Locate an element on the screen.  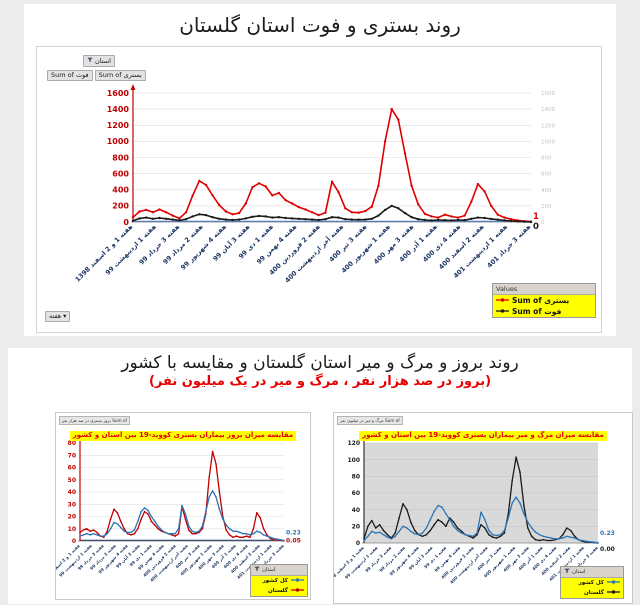
page-title: روند بستری و فوت استان گلستان is located at coordinates (320, 25).